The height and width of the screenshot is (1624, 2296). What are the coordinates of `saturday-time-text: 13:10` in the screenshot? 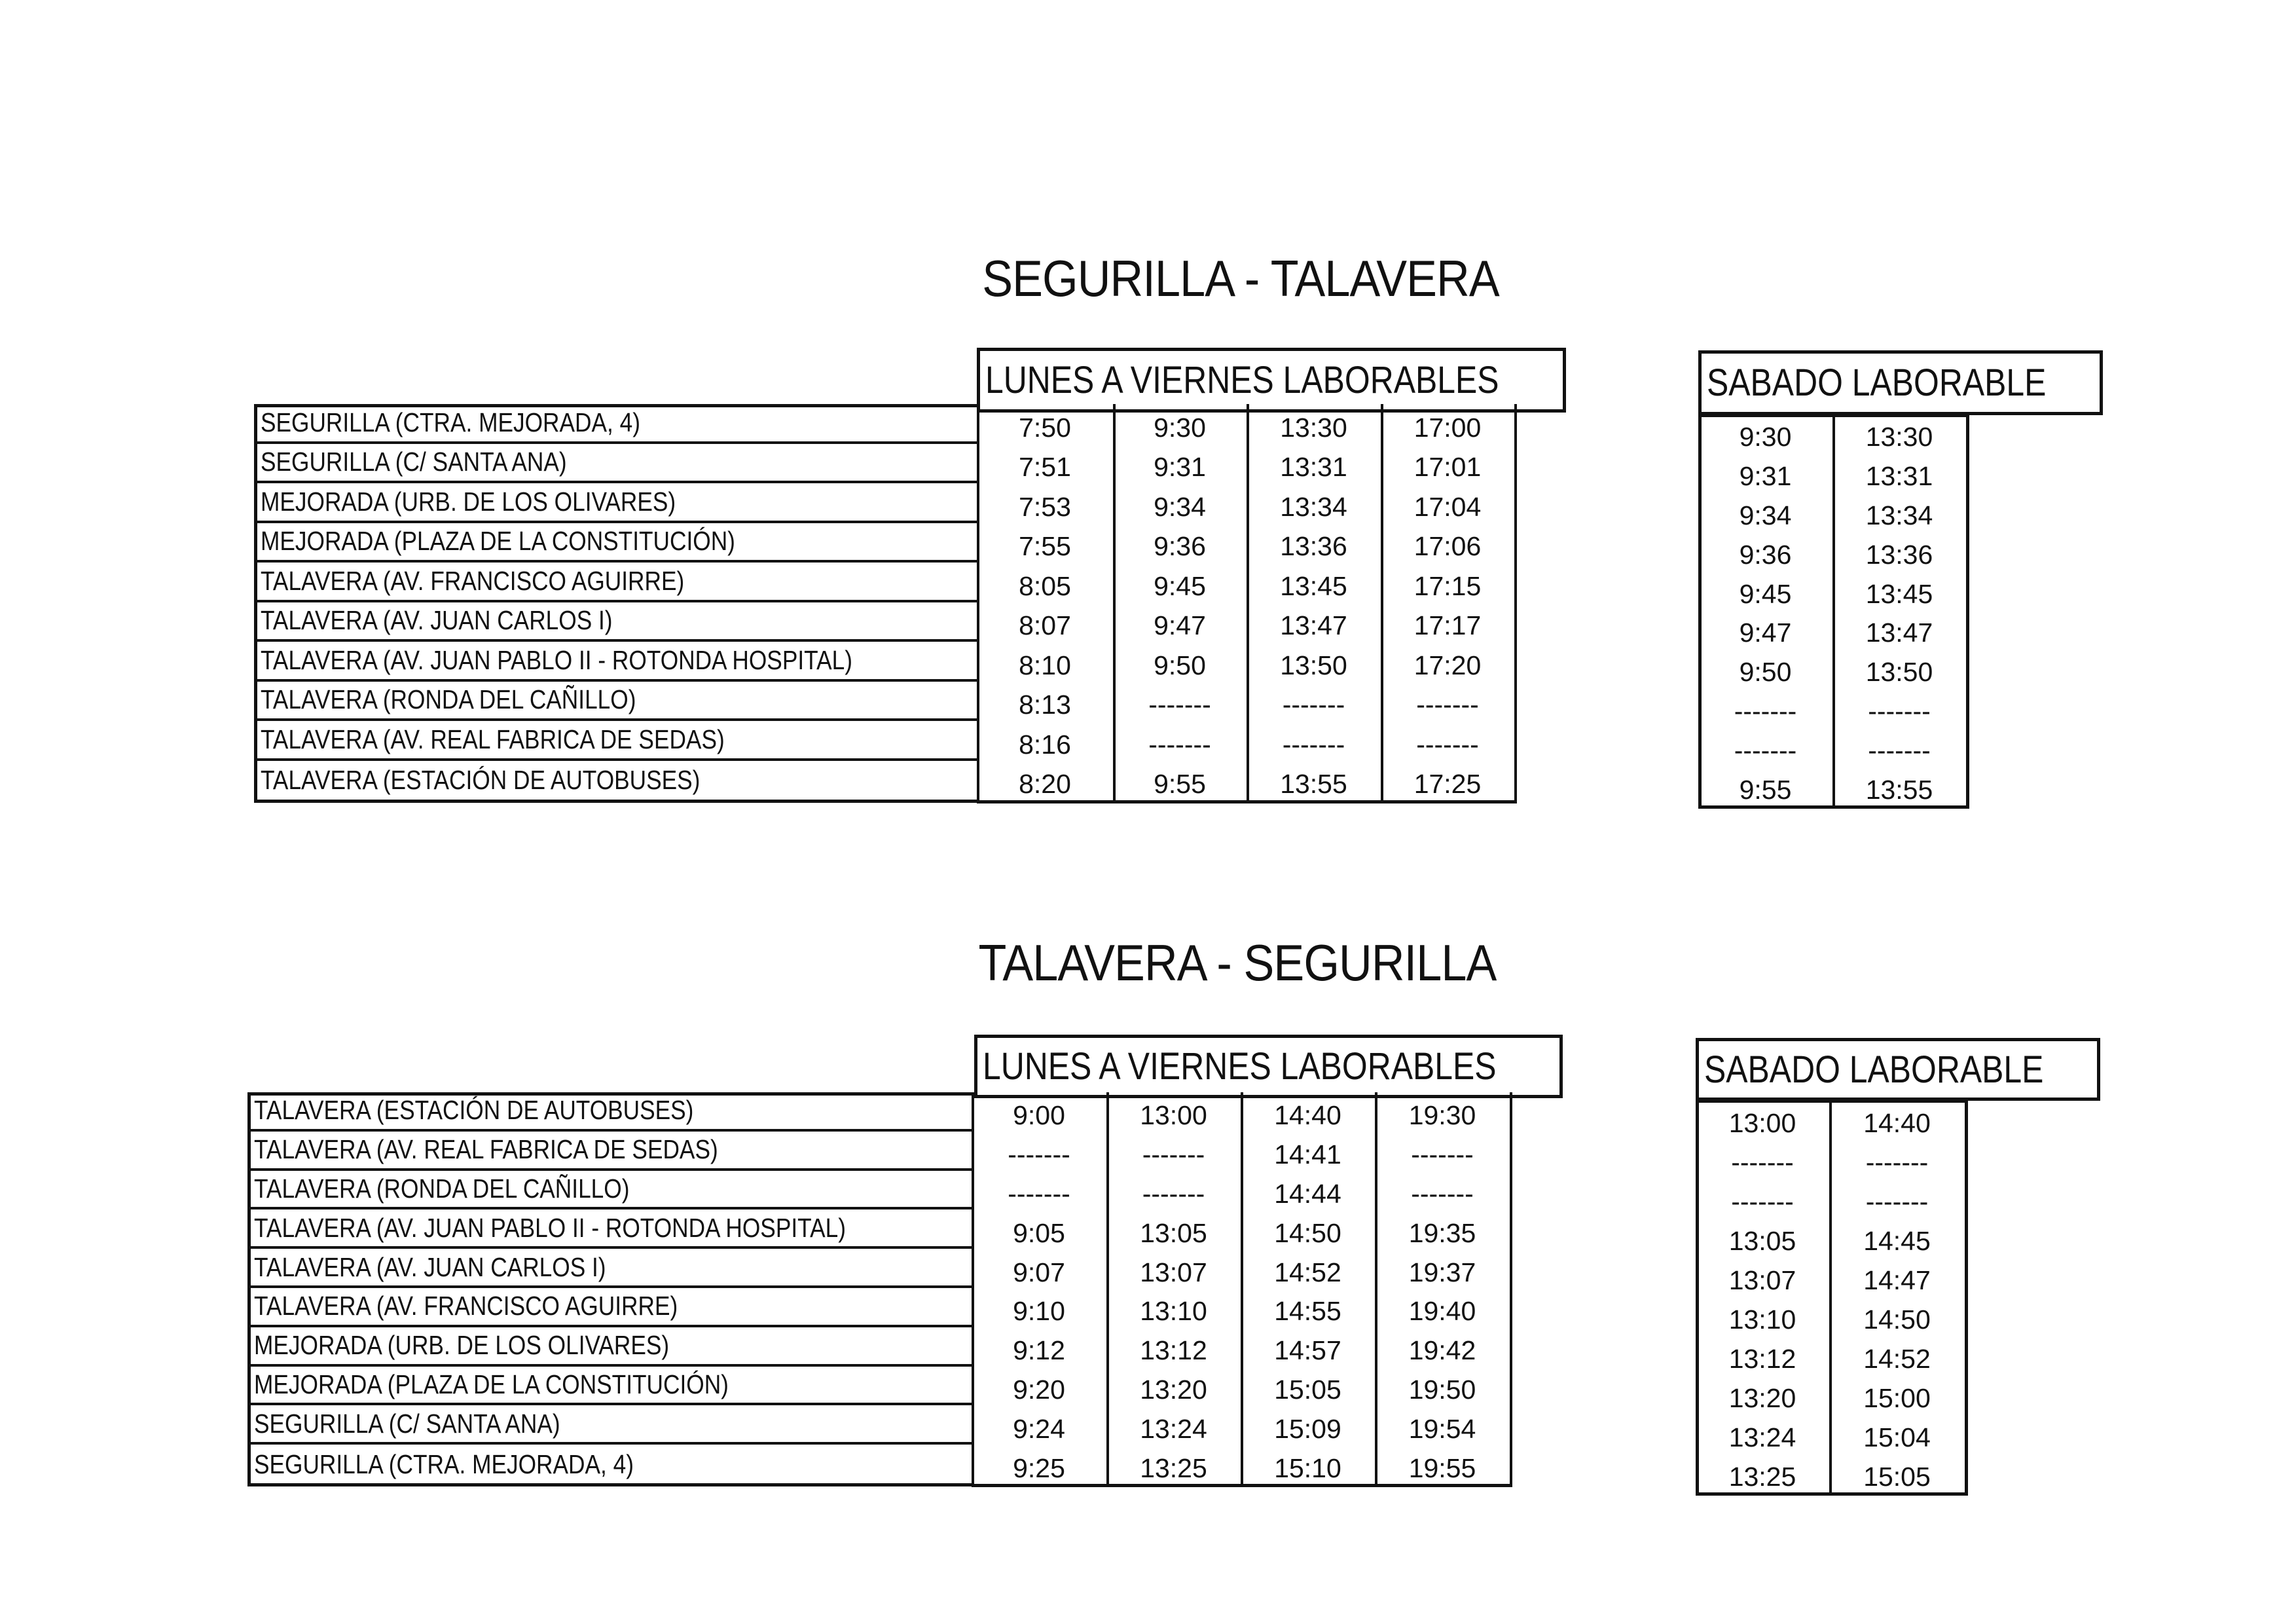 It's located at (1762, 1319).